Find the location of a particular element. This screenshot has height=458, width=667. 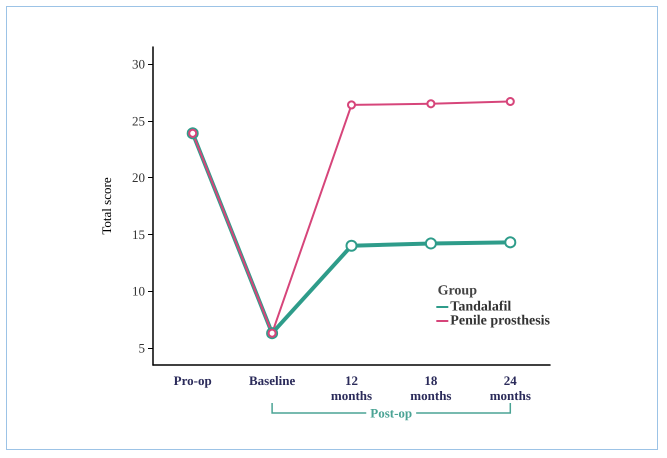

y-tick-label: 25 is located at coordinates (138, 120).